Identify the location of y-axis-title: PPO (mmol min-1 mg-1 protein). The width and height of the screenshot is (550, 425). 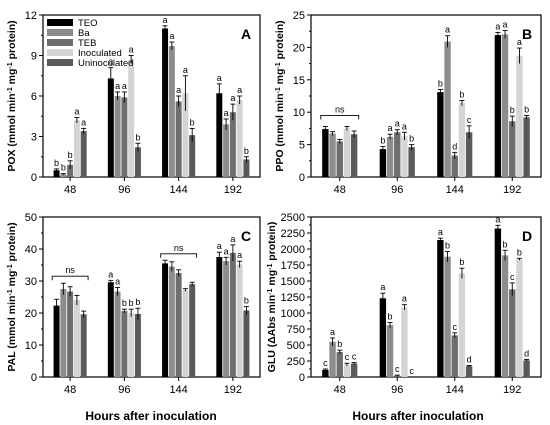
(280, 95).